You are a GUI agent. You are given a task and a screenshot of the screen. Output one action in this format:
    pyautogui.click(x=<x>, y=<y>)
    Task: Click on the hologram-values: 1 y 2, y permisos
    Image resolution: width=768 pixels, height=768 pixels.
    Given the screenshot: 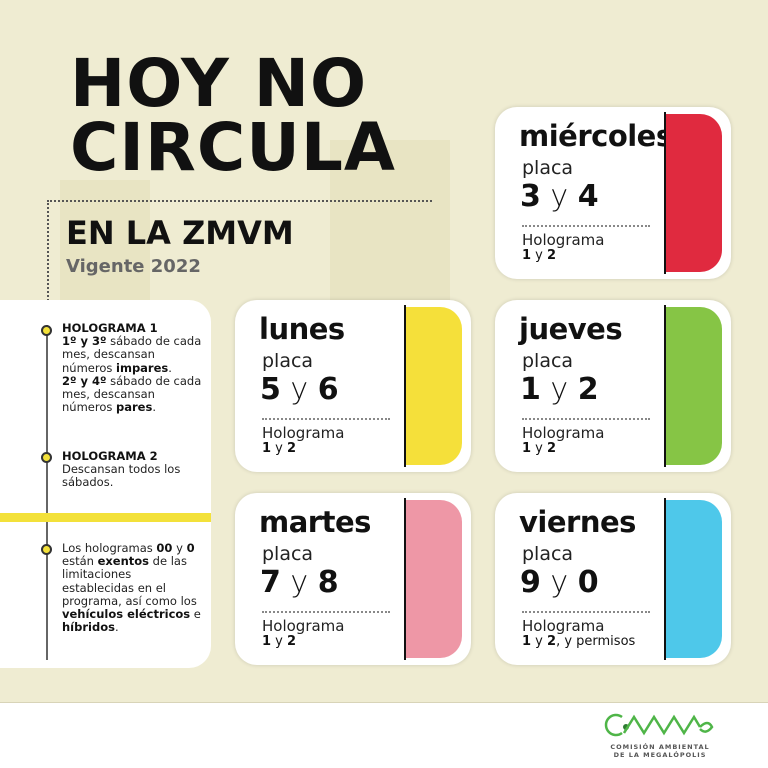 What is the action you would take?
    pyautogui.click(x=579, y=641)
    